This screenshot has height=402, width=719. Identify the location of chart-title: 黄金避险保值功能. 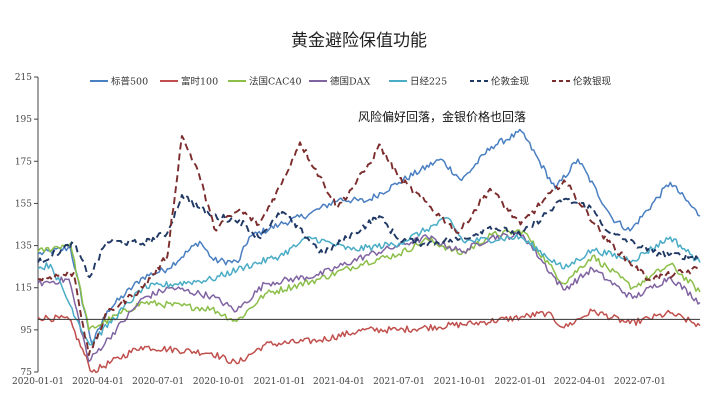
(359, 41).